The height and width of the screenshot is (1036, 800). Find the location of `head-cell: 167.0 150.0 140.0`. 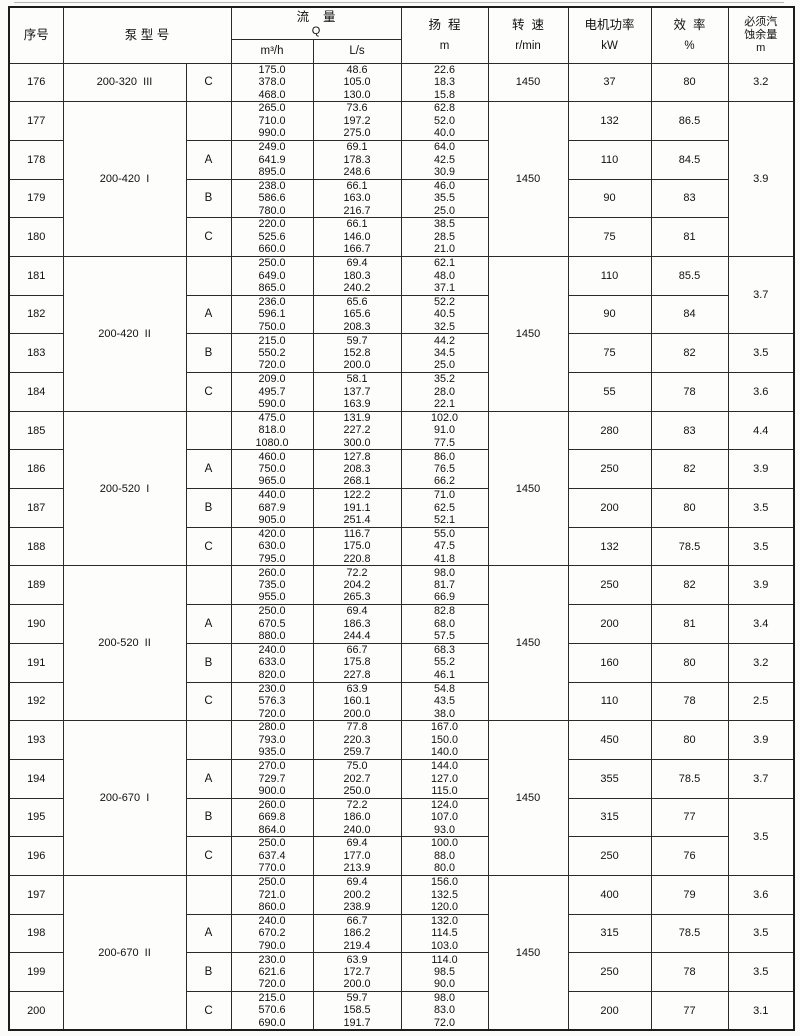

head-cell: 167.0 150.0 140.0 is located at coordinates (444, 740).